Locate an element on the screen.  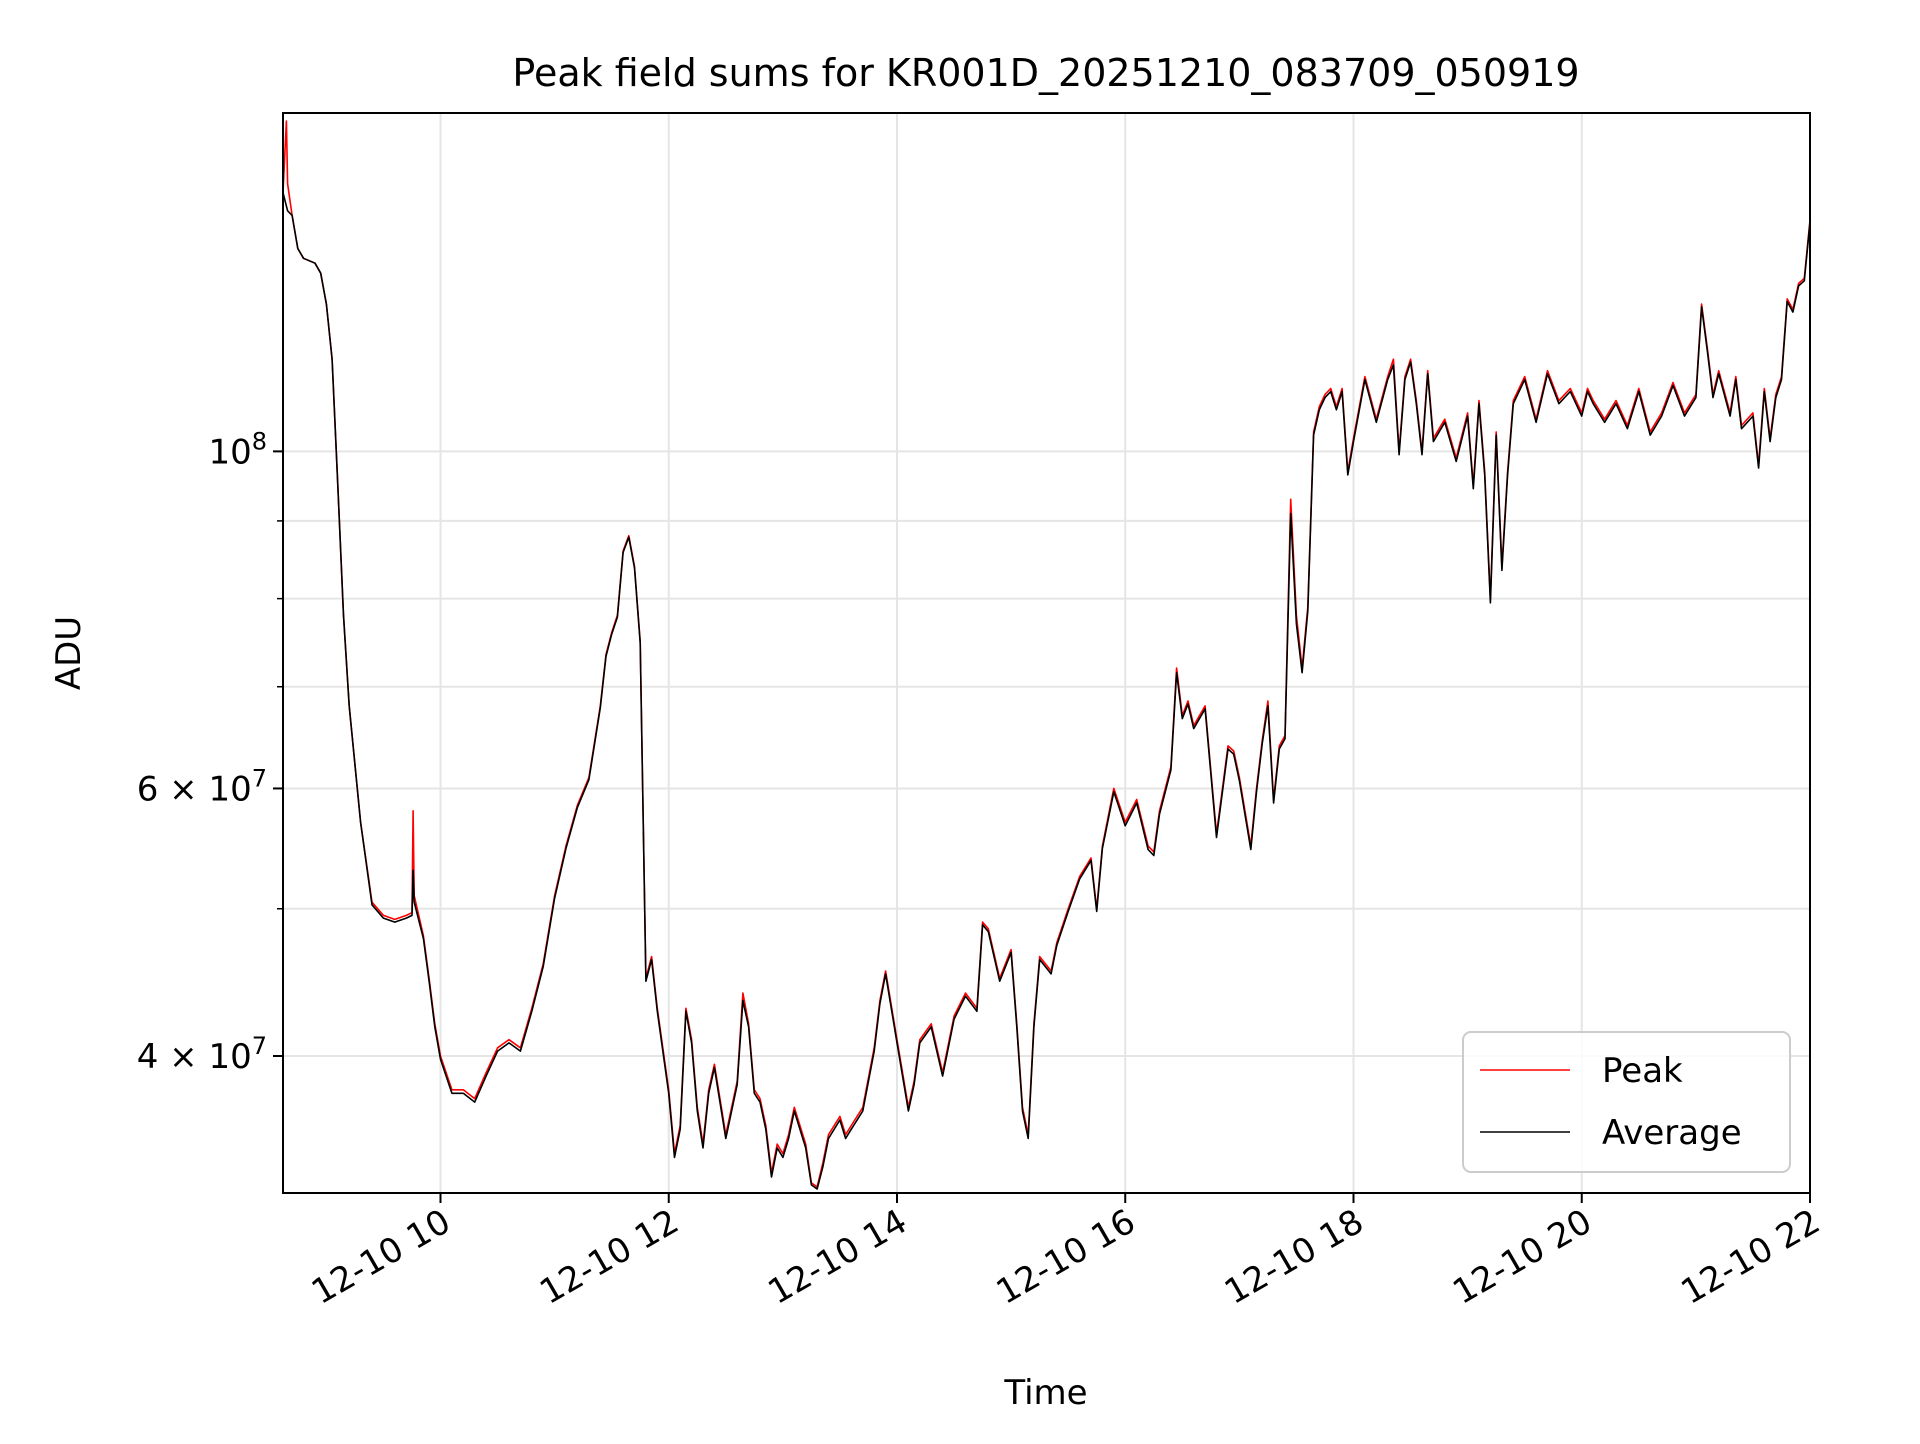
x-axis-label: Time is located at coordinates (1045, 1393).